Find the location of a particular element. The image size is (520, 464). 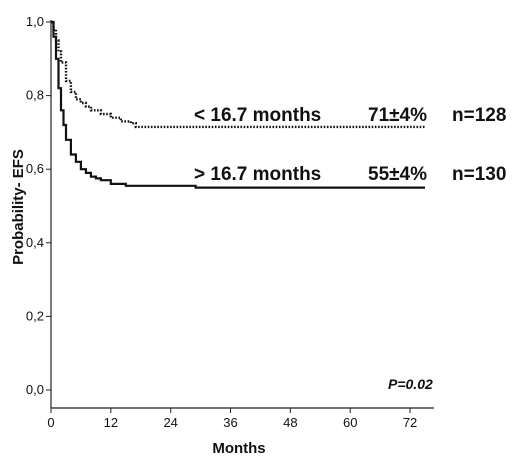

p-value-annotation: P=0.02 is located at coordinates (410, 384).